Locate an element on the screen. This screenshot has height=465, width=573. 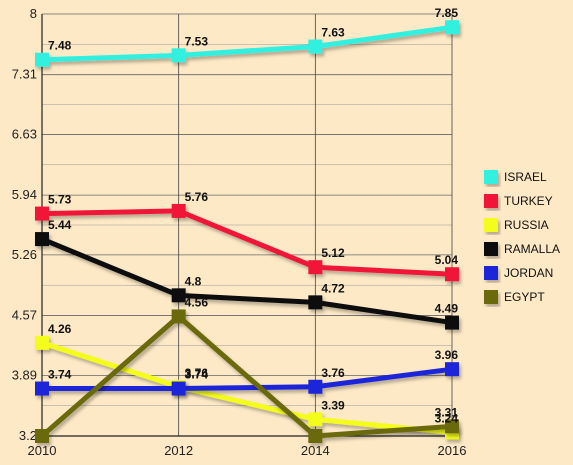
y-tick-label: 8 is located at coordinates (33, 13).